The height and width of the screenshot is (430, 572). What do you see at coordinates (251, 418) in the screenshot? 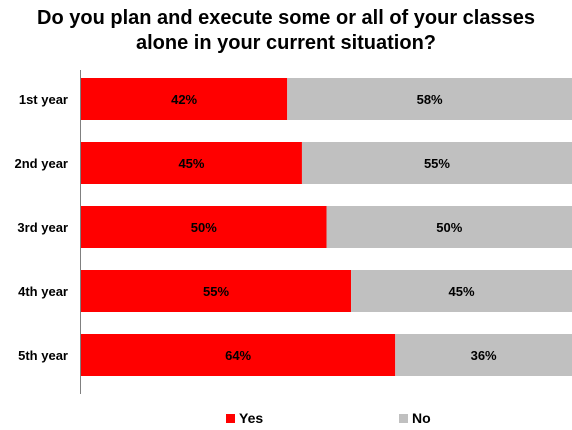
I see `legend-label-yes: Yes` at bounding box center [251, 418].